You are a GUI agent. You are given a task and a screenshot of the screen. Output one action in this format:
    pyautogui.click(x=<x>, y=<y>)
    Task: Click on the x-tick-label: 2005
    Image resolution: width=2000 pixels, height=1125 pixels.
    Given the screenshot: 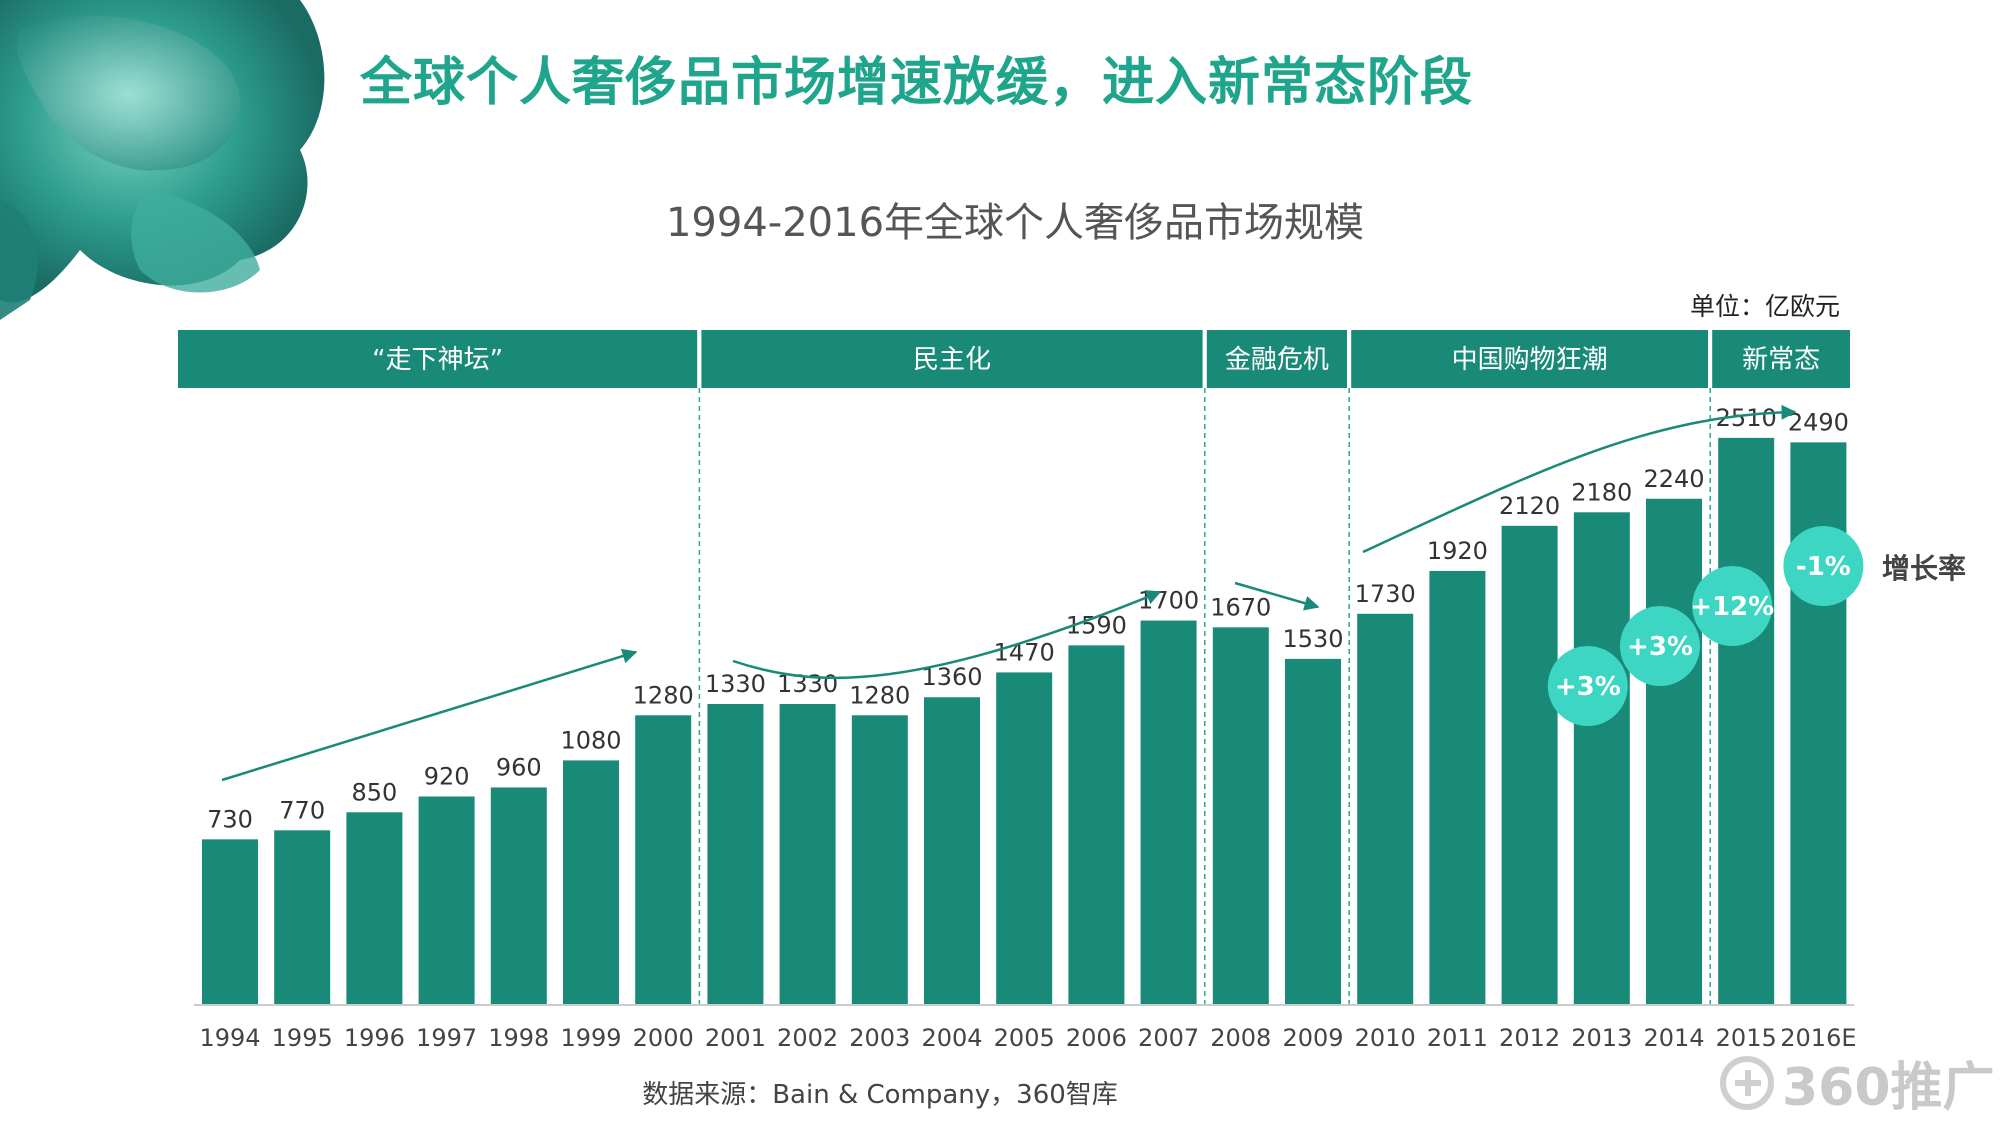 What is the action you would take?
    pyautogui.click(x=1024, y=1038)
    